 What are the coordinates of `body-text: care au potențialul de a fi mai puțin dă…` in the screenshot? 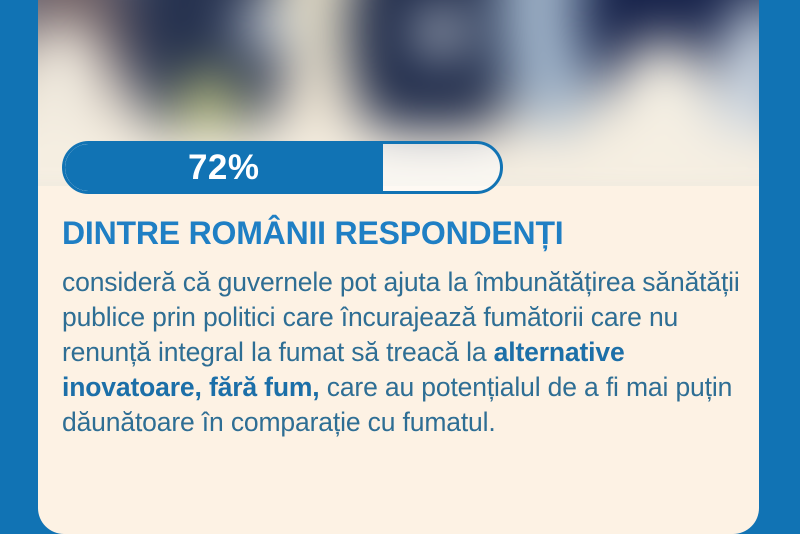 It's located at (397, 405).